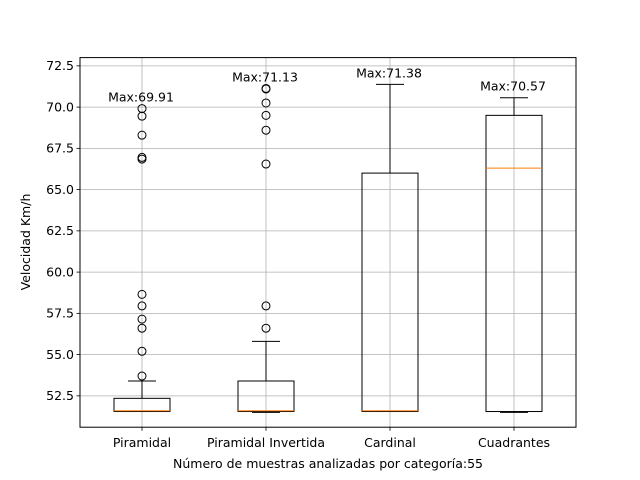 The width and height of the screenshot is (640, 480). What do you see at coordinates (266, 442) in the screenshot?
I see `x-tick-label: Piramidal Invertida` at bounding box center [266, 442].